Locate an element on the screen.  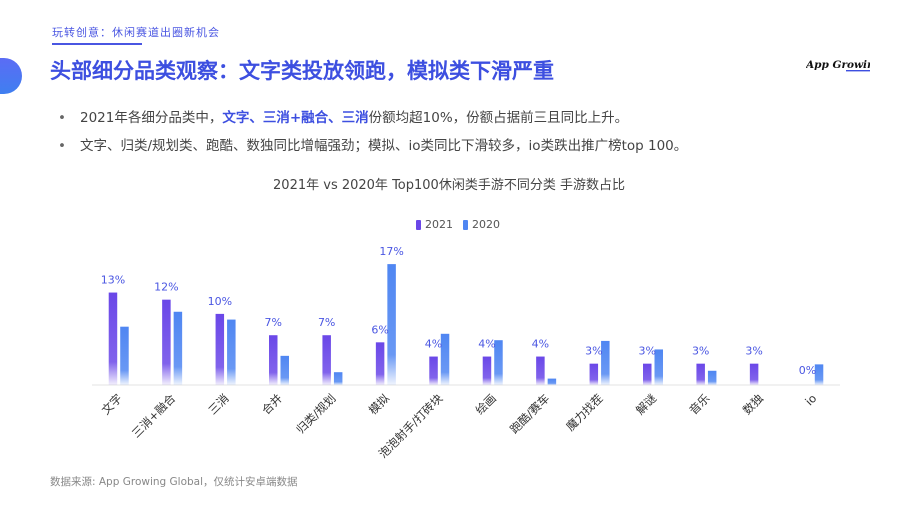
category-label-8: 跑酷/赛车 is located at coordinates (529, 413).